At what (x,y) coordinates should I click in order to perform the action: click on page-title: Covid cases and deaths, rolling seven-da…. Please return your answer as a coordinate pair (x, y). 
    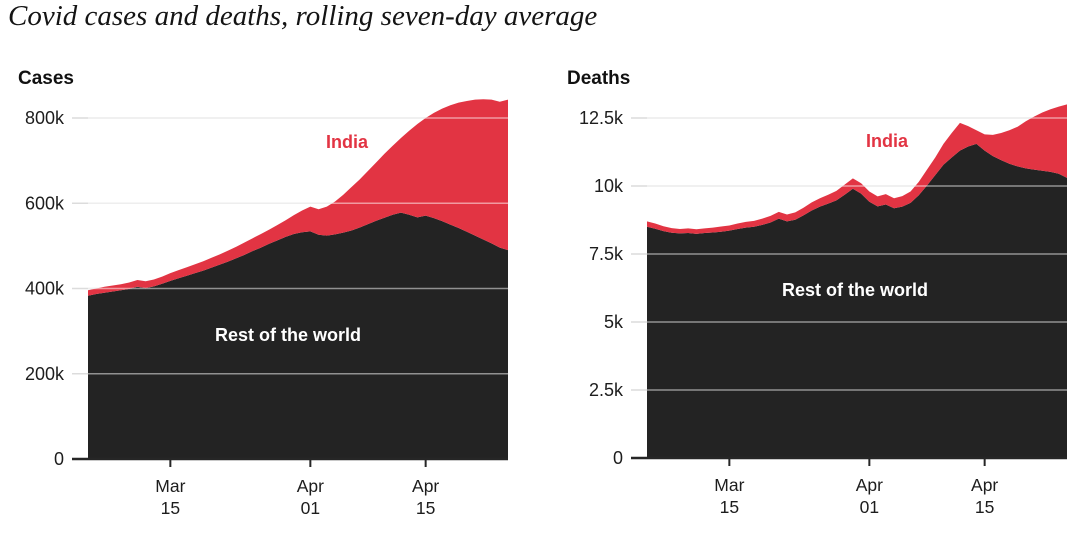
    Looking at the image, I should click on (303, 16).